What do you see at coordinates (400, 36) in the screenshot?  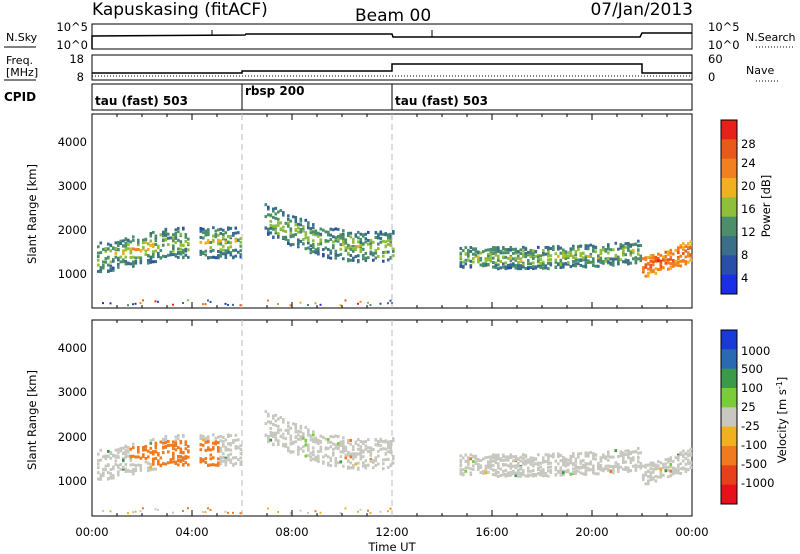 I see `nsky-panel: N.Sky 10^5 10^0 10^5 10^0 N.Search` at bounding box center [400, 36].